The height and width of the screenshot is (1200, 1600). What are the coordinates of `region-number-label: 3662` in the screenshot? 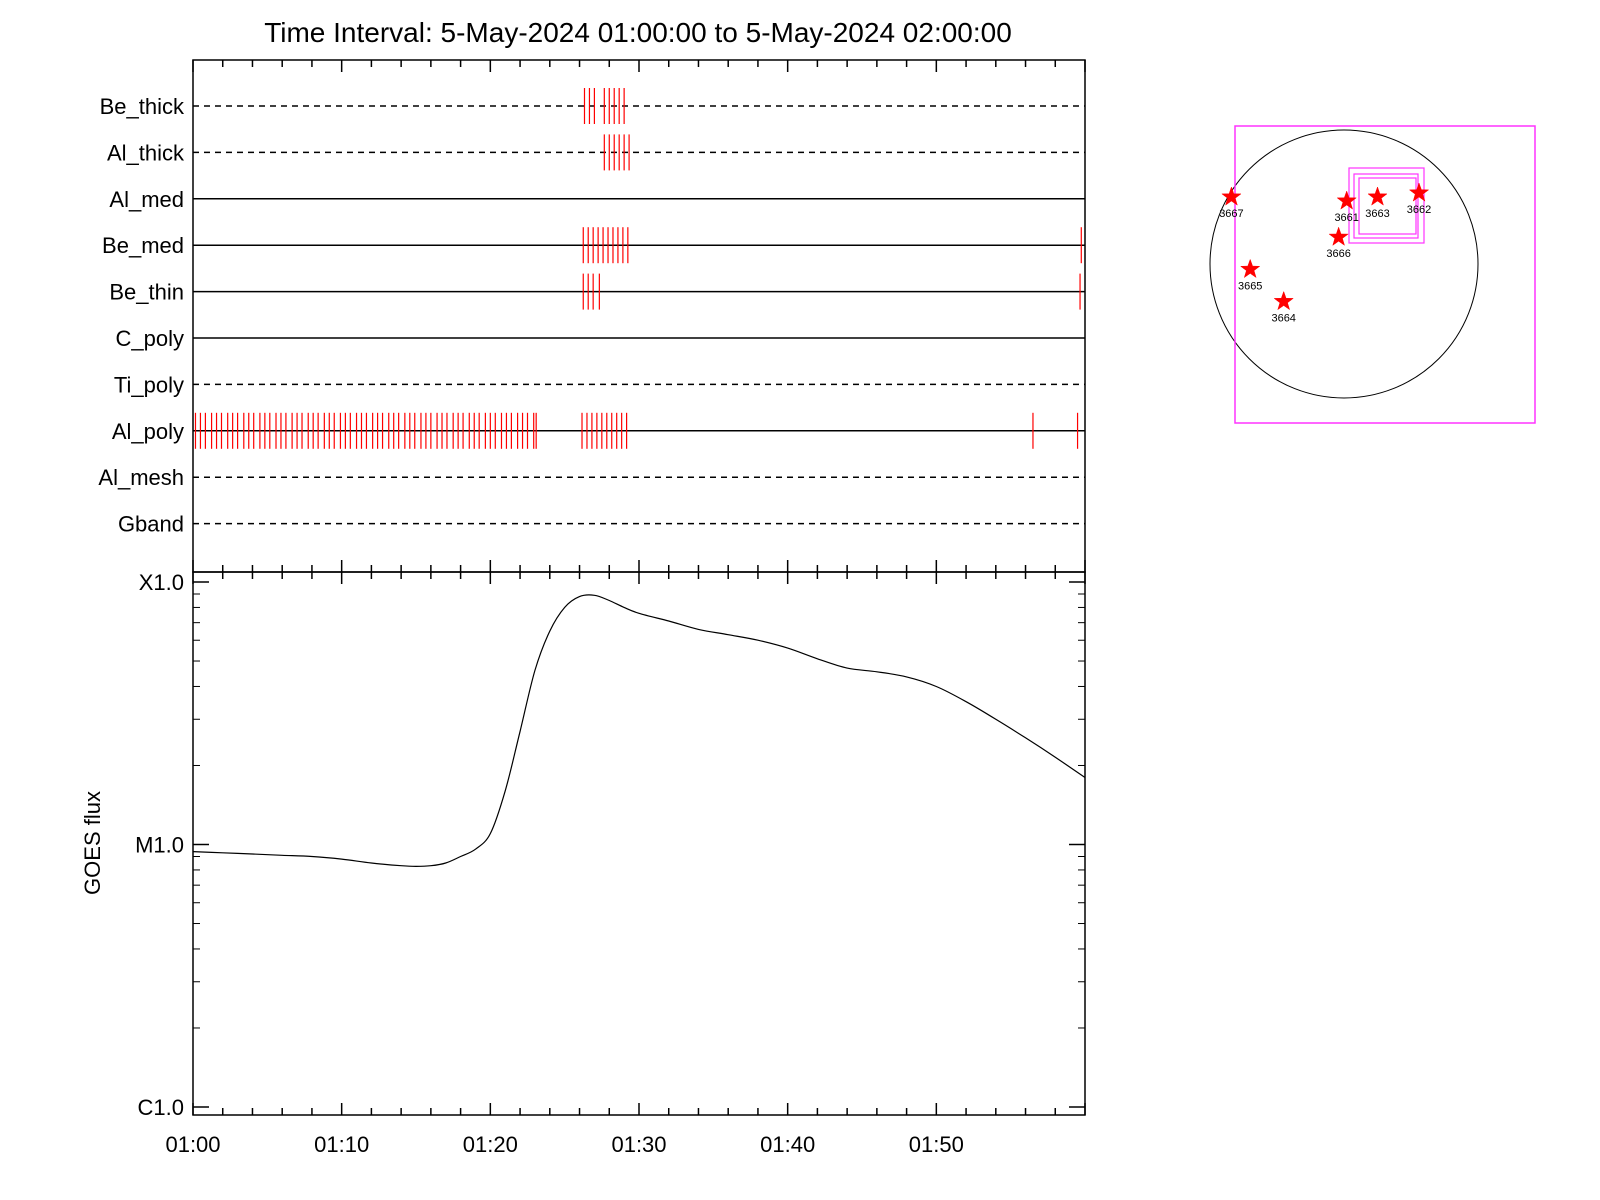 It's located at (1419, 210).